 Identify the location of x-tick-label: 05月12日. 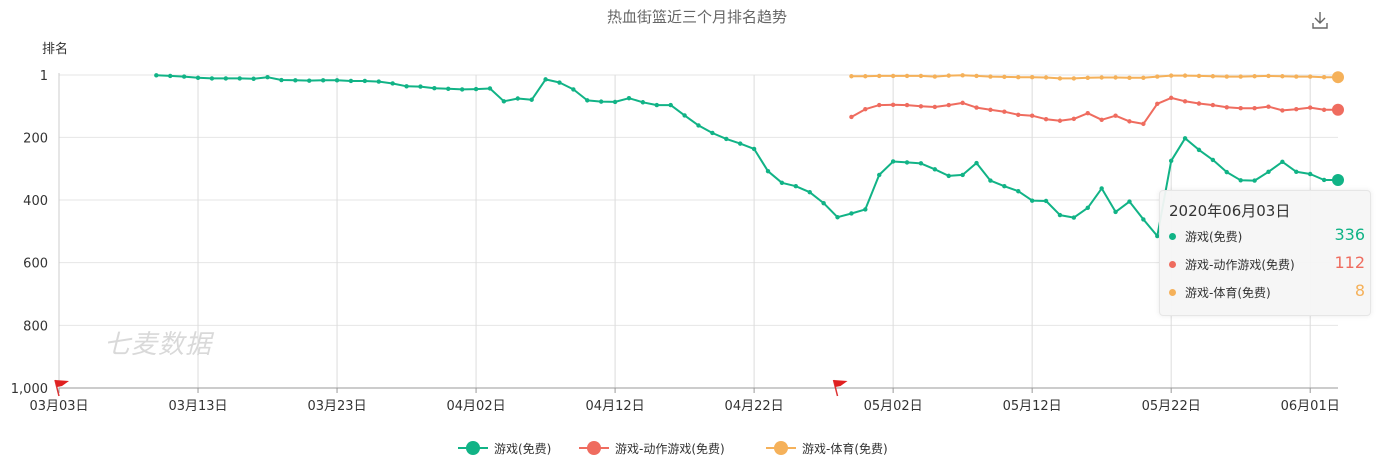
(1032, 406).